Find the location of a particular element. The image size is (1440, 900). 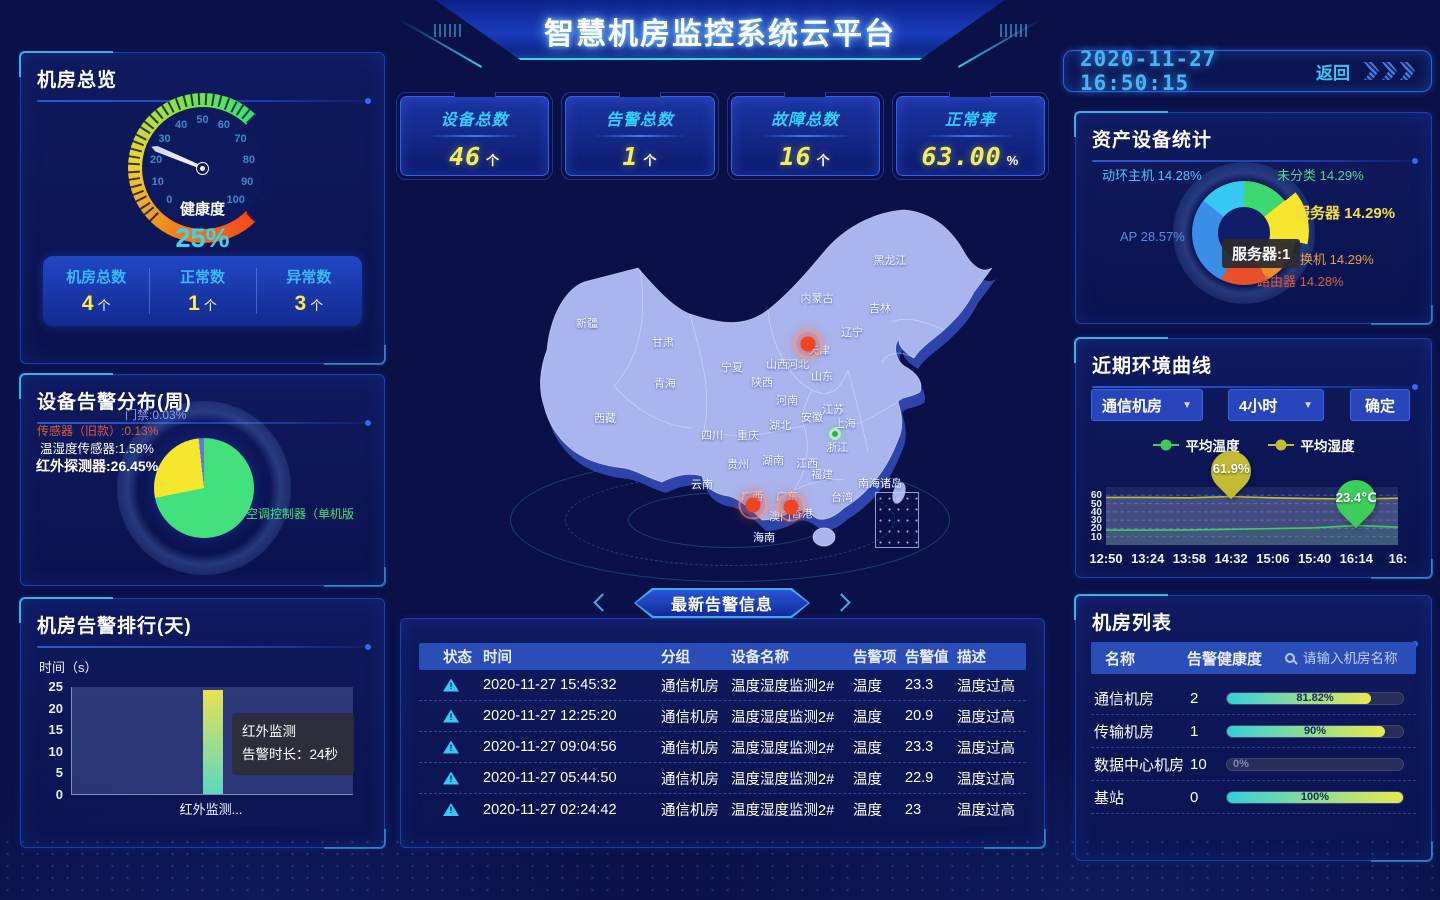

province-label: 重庆 is located at coordinates (748, 436).